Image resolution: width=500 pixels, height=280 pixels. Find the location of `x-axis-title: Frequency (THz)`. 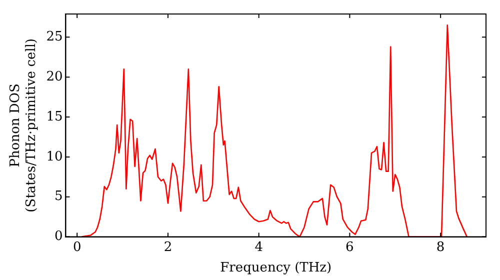

x-axis-title: Frequency (THz) is located at coordinates (276, 268).